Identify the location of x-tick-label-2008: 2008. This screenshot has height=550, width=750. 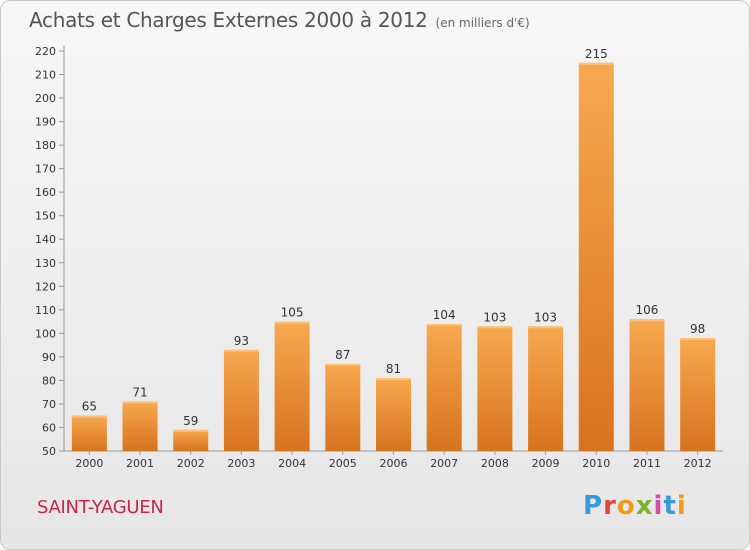
(495, 463).